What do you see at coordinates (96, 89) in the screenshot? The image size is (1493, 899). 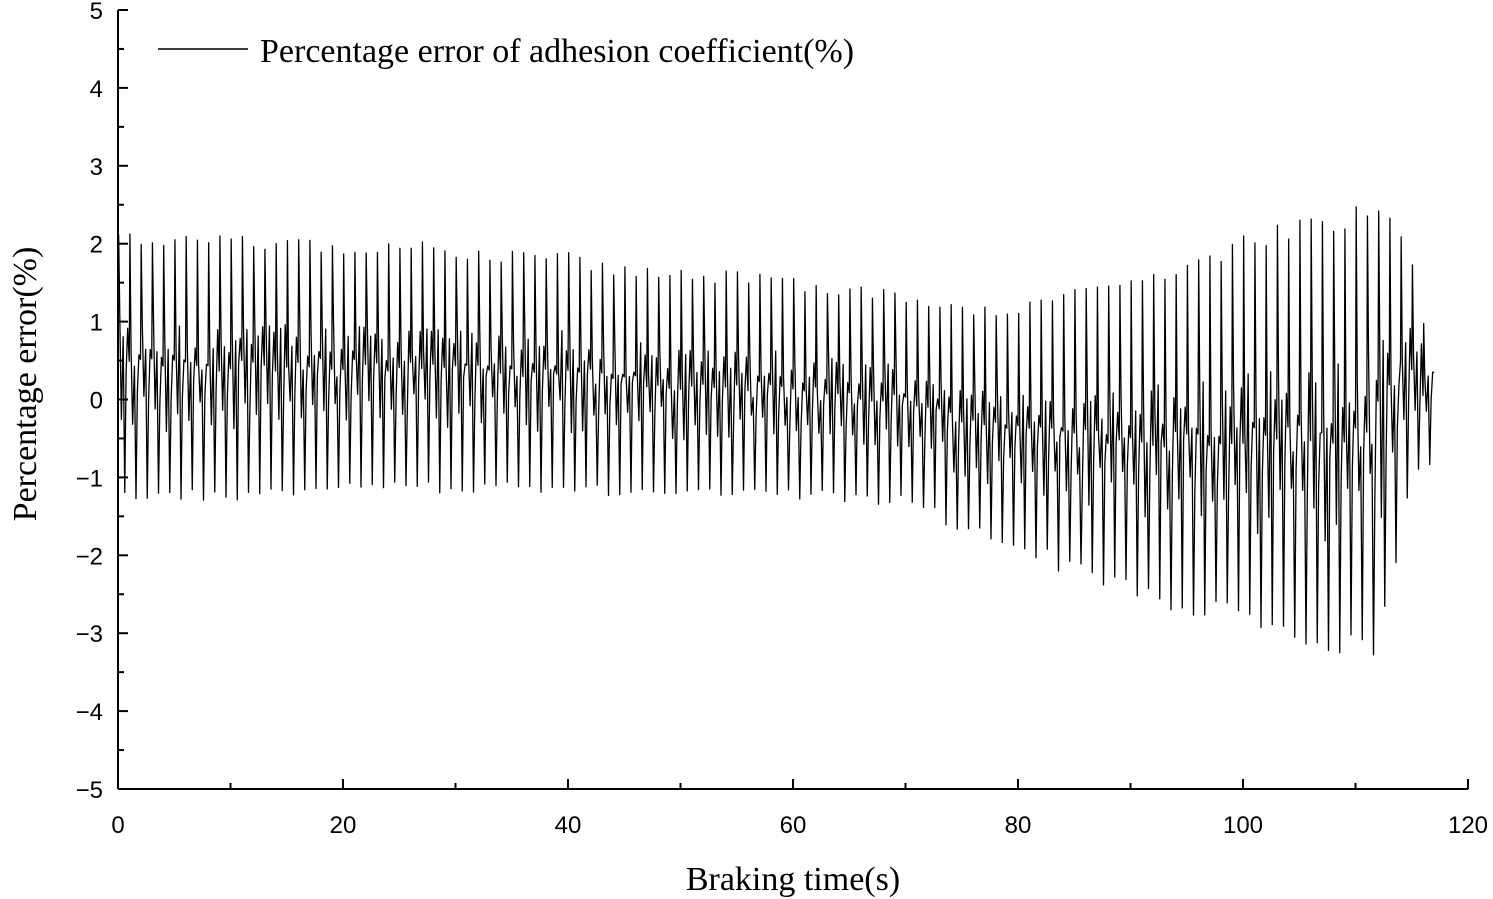 I see `y-tick-label: 4` at bounding box center [96, 89].